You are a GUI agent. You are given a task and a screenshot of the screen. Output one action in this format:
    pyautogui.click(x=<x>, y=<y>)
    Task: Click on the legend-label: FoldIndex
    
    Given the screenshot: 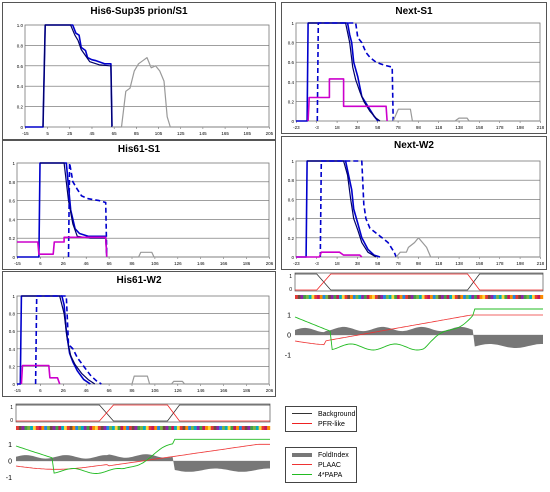 What is the action you would take?
    pyautogui.click(x=333, y=455)
    